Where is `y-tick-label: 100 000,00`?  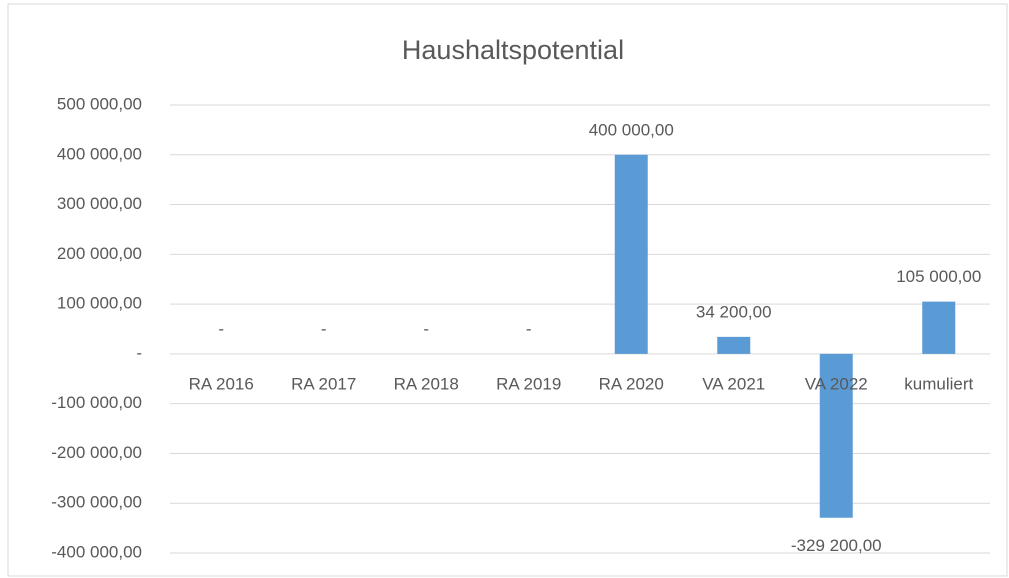
y-tick-label: 100 000,00 is located at coordinates (99, 303).